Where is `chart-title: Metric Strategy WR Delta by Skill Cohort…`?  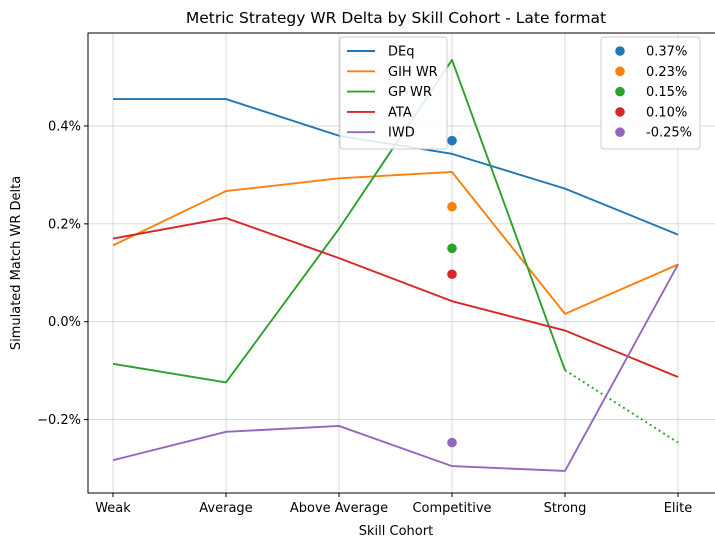 chart-title: Metric Strategy WR Delta by Skill Cohort… is located at coordinates (396, 18).